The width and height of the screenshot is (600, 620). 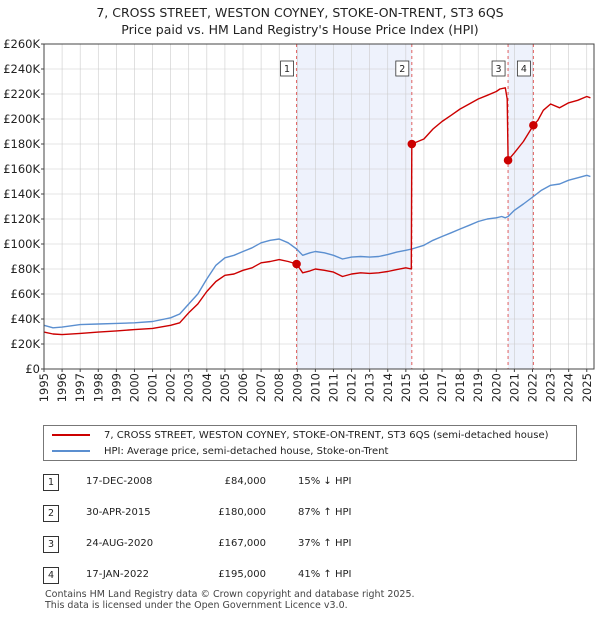 I want to click on y-tick-label: £0, so click(x=32, y=369).